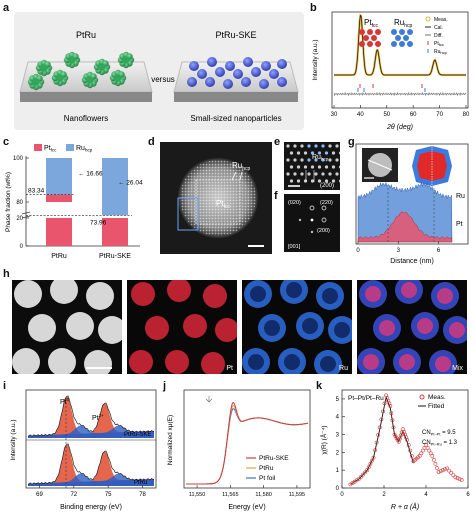 Image resolution: width=475 pixels, height=514 pixels. I want to click on panel-g-line-profile: Ru Pt 0 3 6 Distance (nm), so click(412, 204).